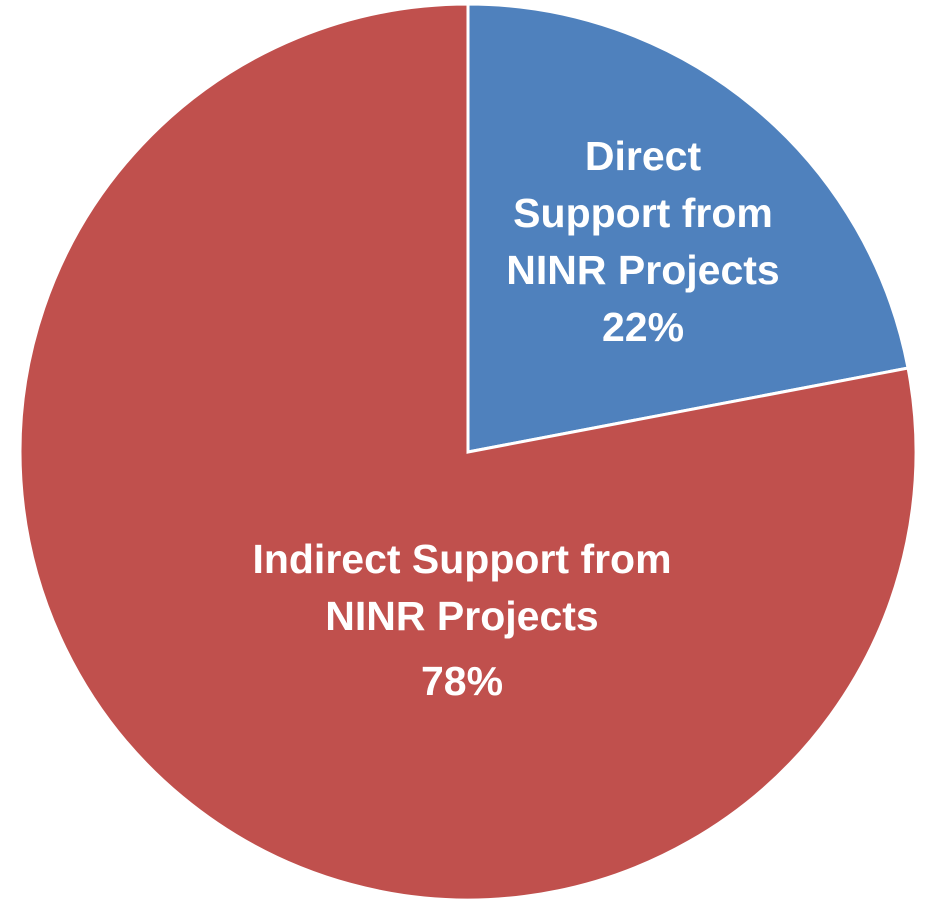 This screenshot has height=908, width=935. I want to click on slice-percent: 78%, so click(462, 681).